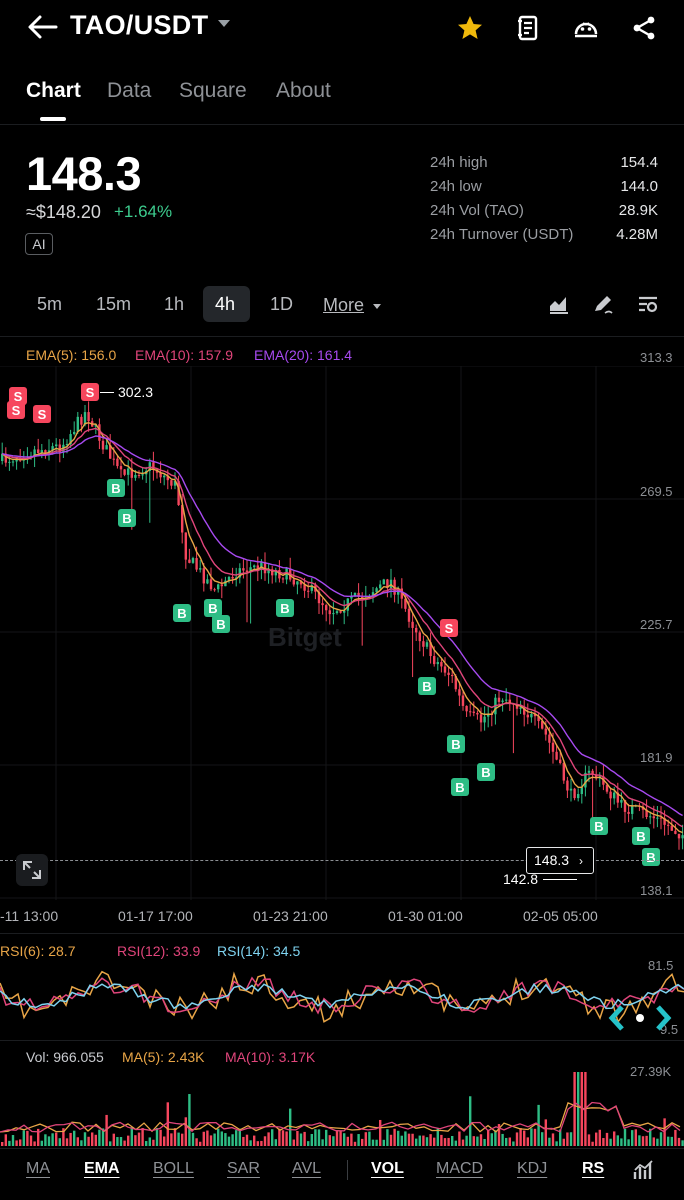  What do you see at coordinates (50, 304) in the screenshot?
I see `timeframe-5m: 5m` at bounding box center [50, 304].